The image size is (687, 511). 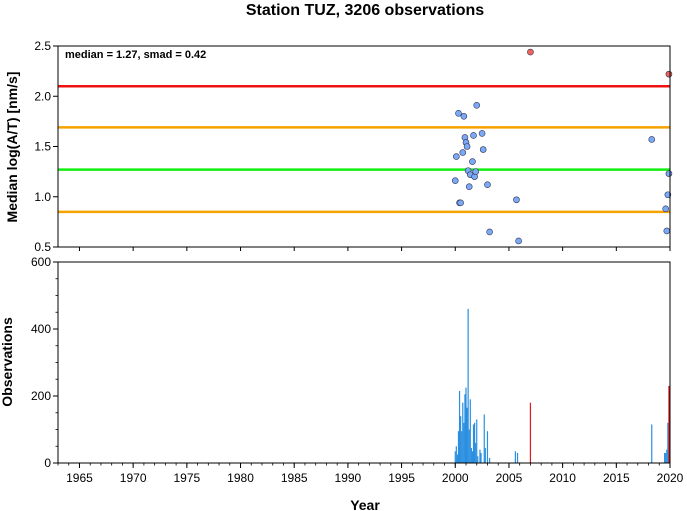 What do you see at coordinates (12, 147) in the screenshot?
I see `median-y-axis-label: Median log(A/T) [nm/s]` at bounding box center [12, 147].